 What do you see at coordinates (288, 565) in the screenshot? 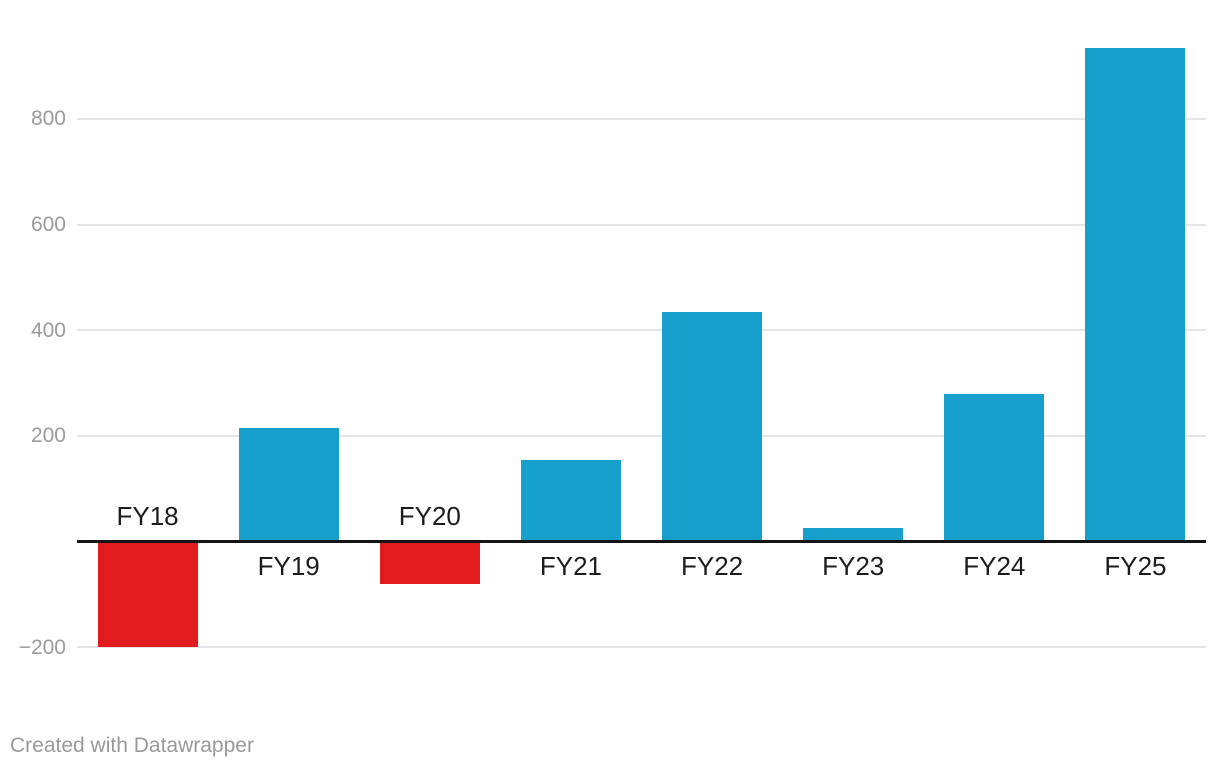
I see `category-label-fy19: FY19` at bounding box center [288, 565].